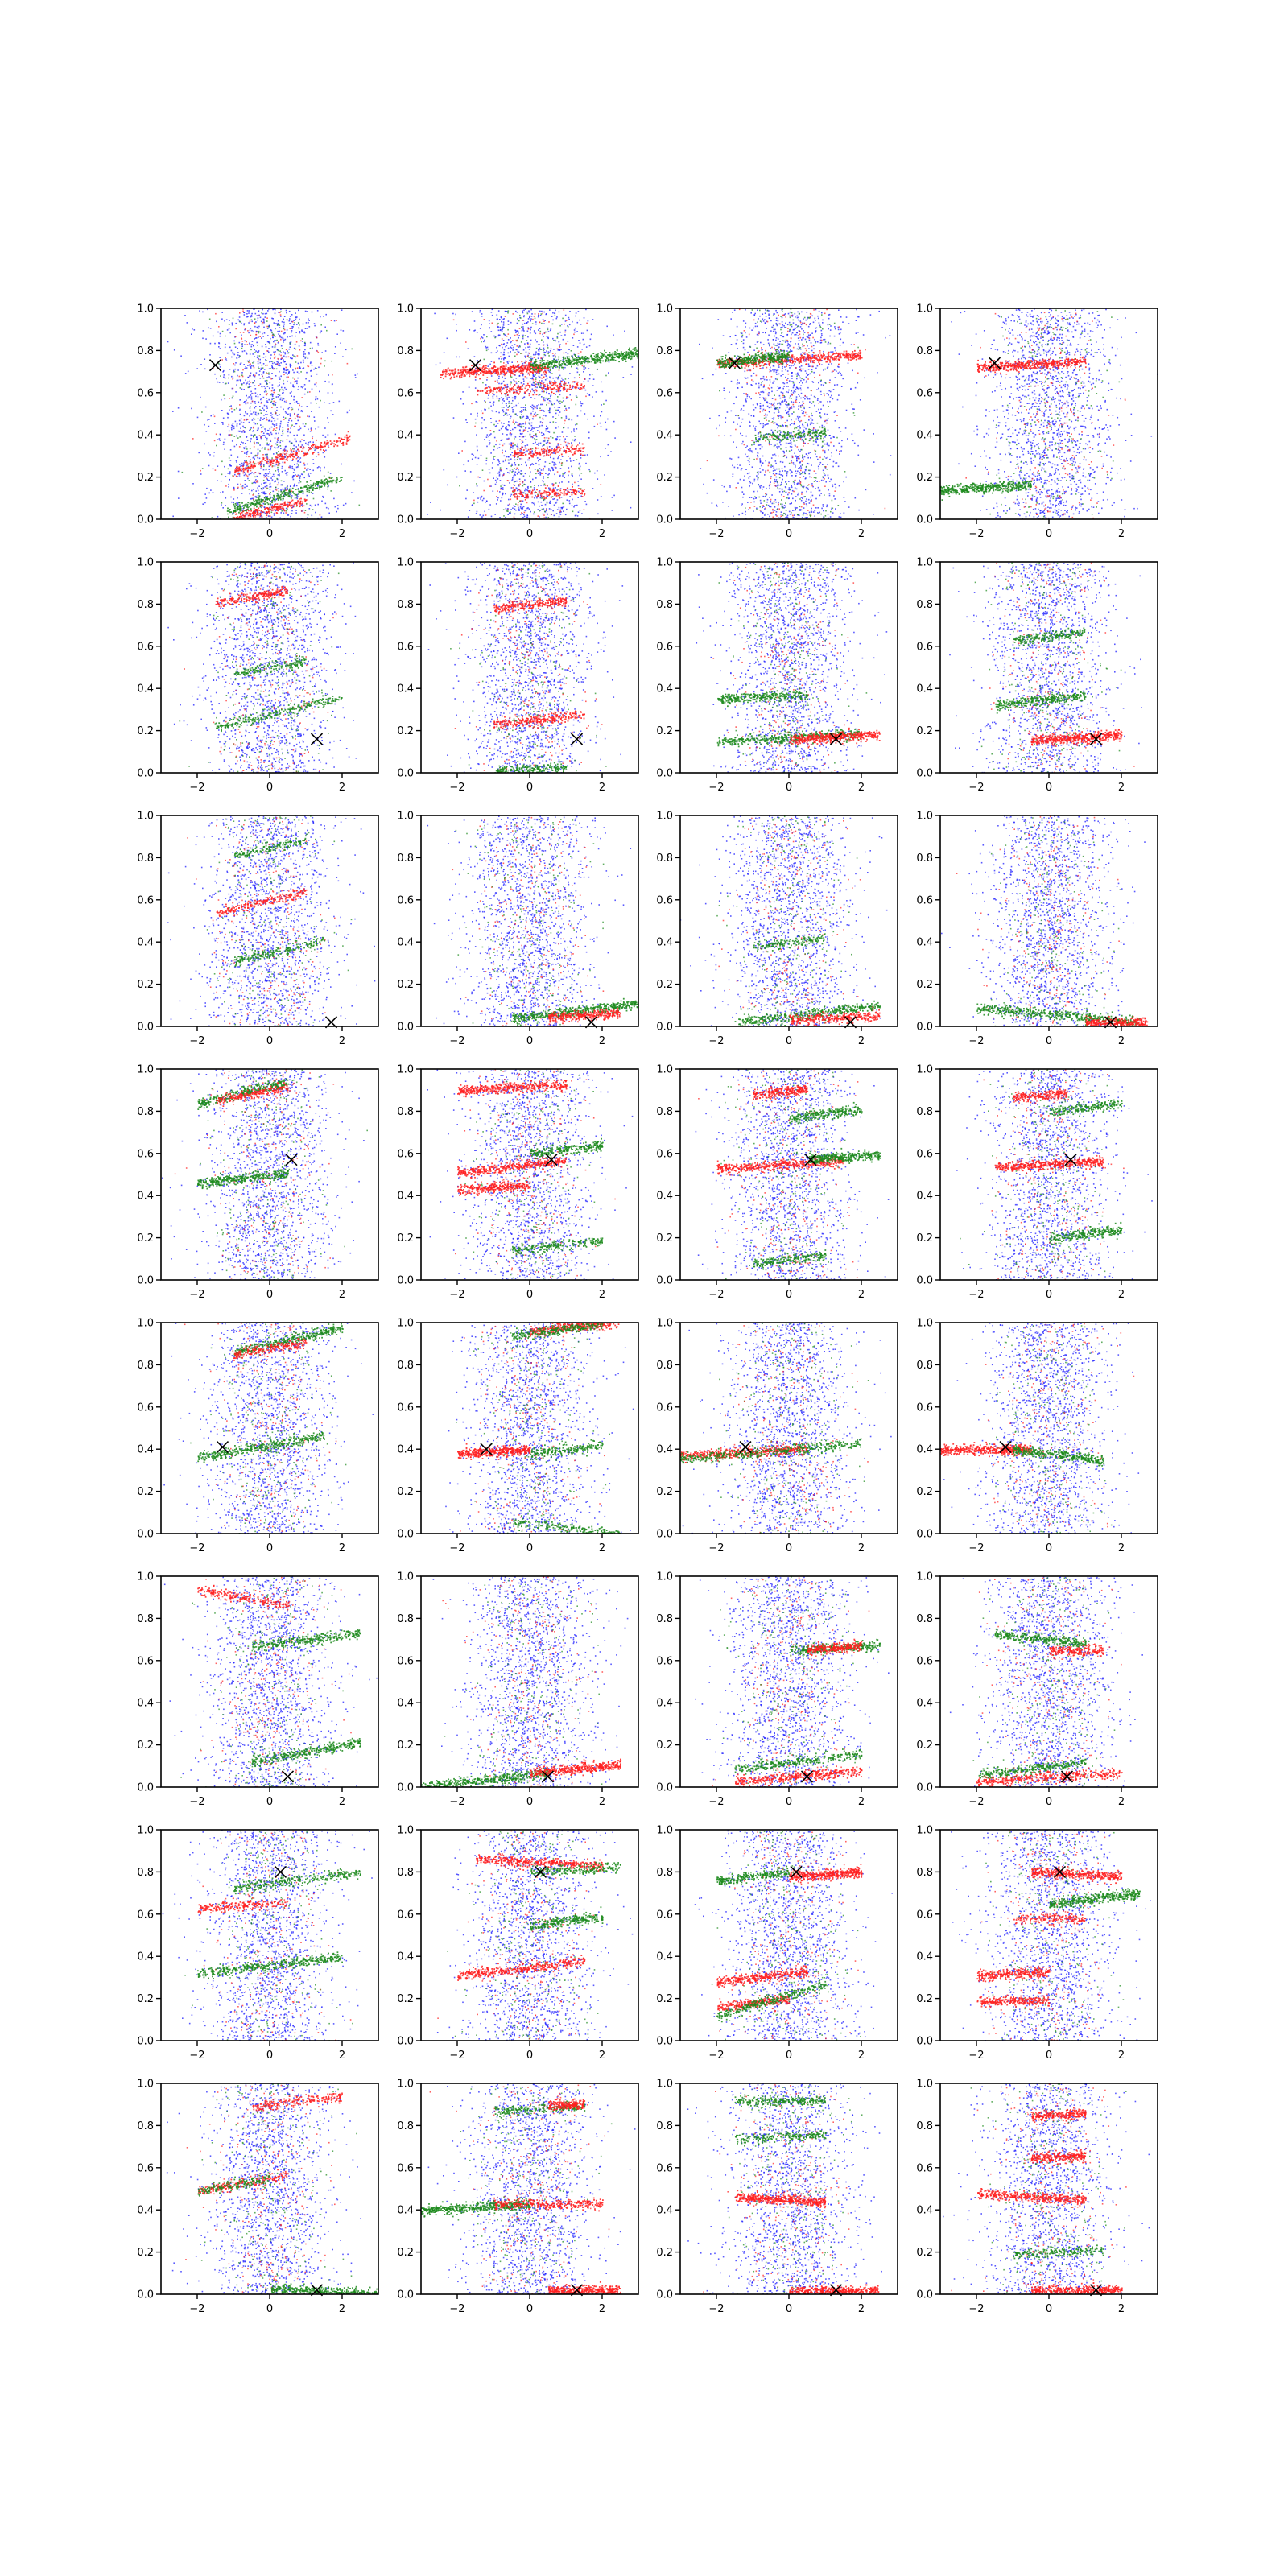  I want to click on subplot-r8-c3: −2 0 20.00.20.40.60.81.0, so click(777, 2197).